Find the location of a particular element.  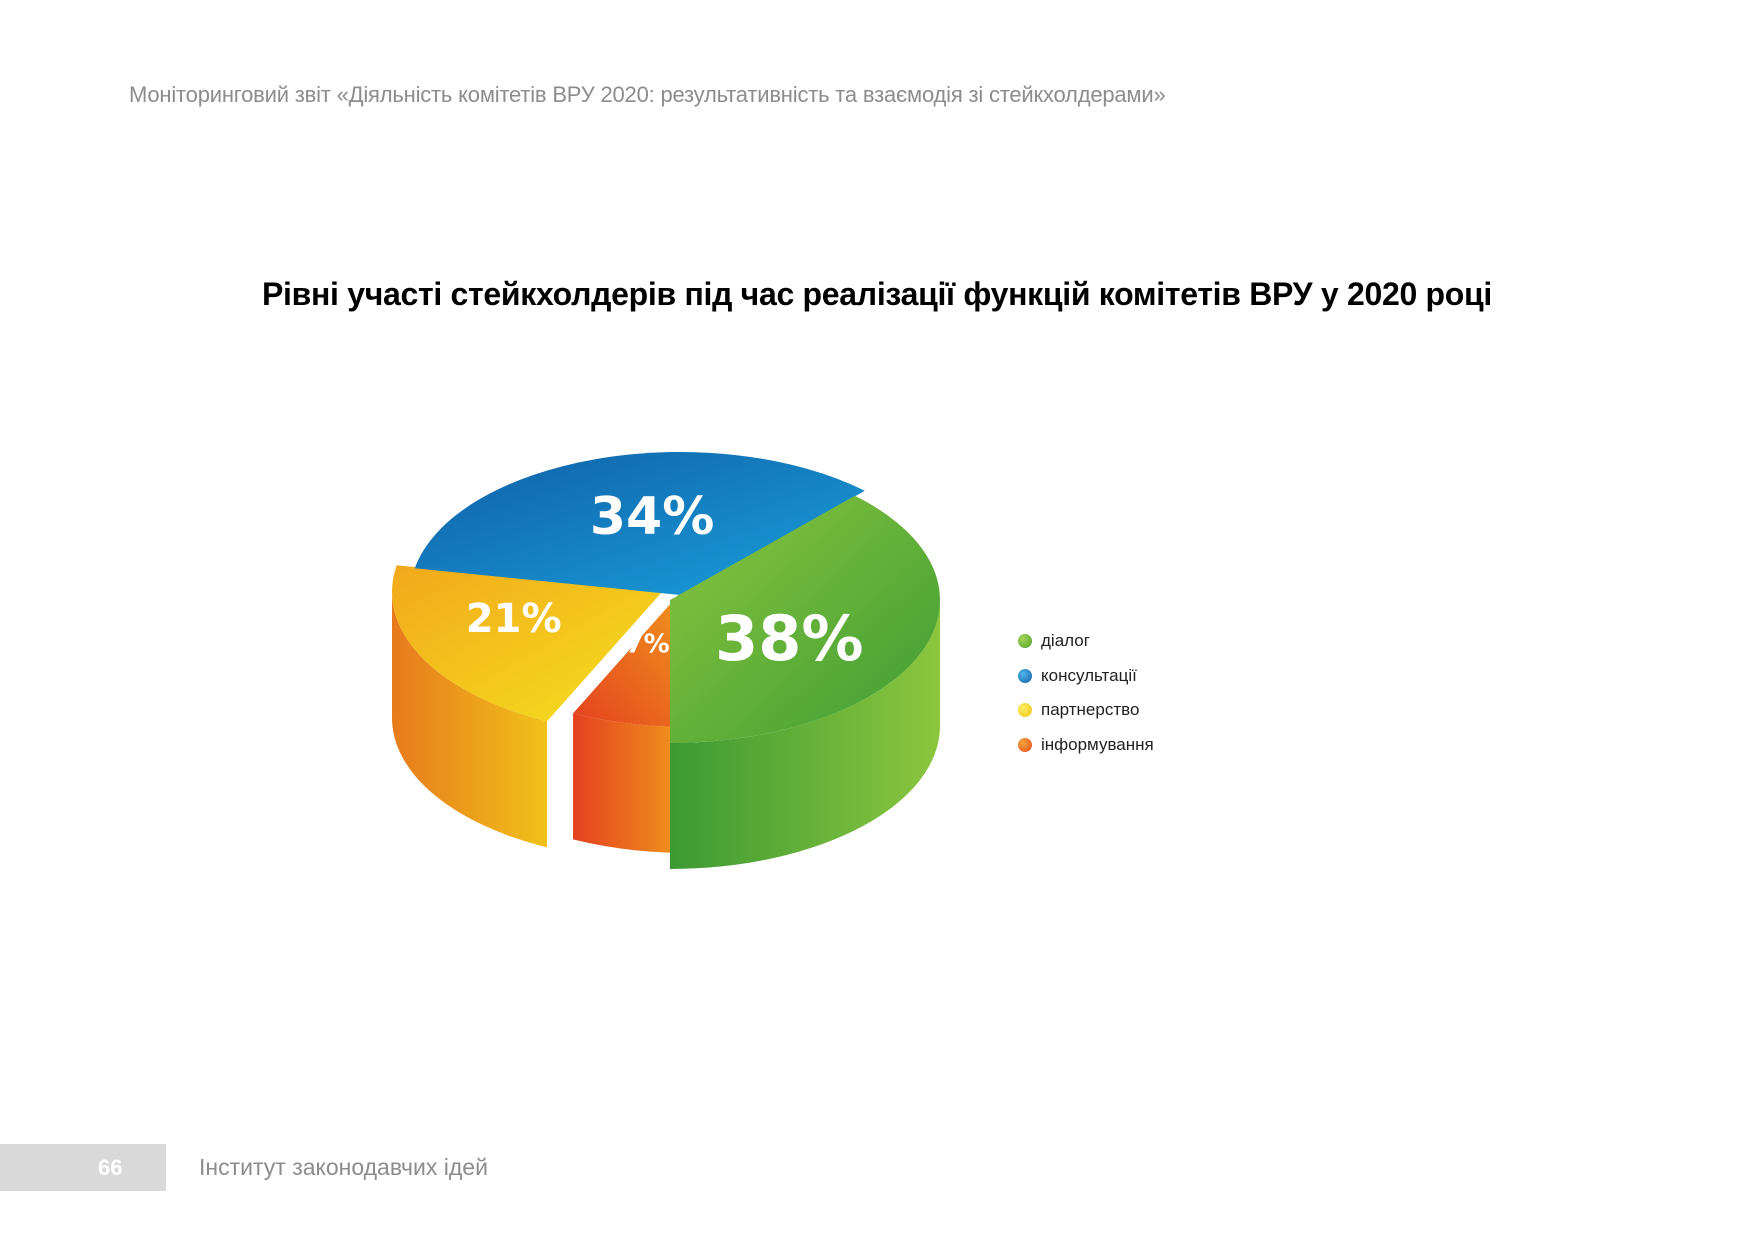

slice-partnership is located at coordinates (526, 706).